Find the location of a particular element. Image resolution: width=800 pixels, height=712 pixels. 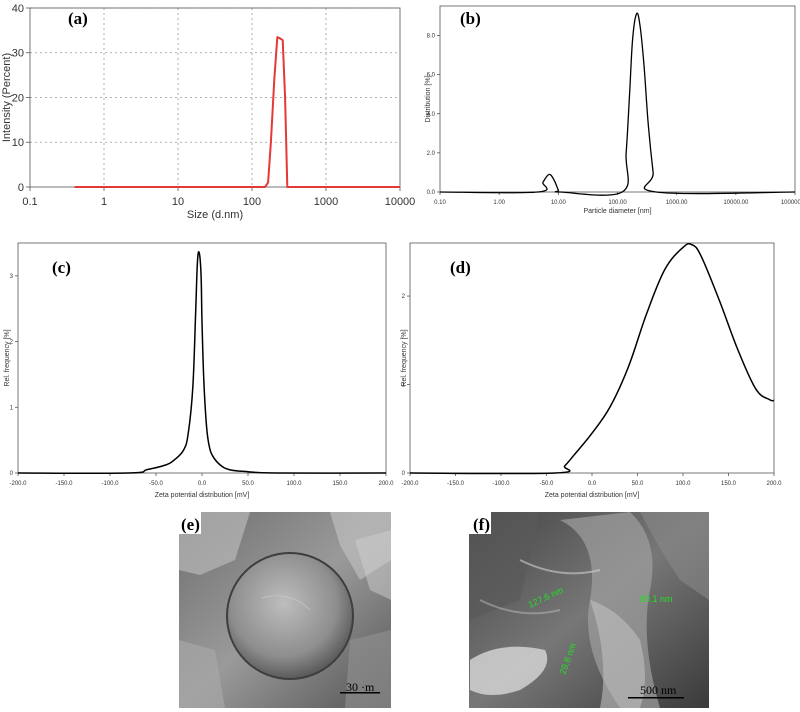

x-tick-label: 10000 is located at coordinates (400, 202).